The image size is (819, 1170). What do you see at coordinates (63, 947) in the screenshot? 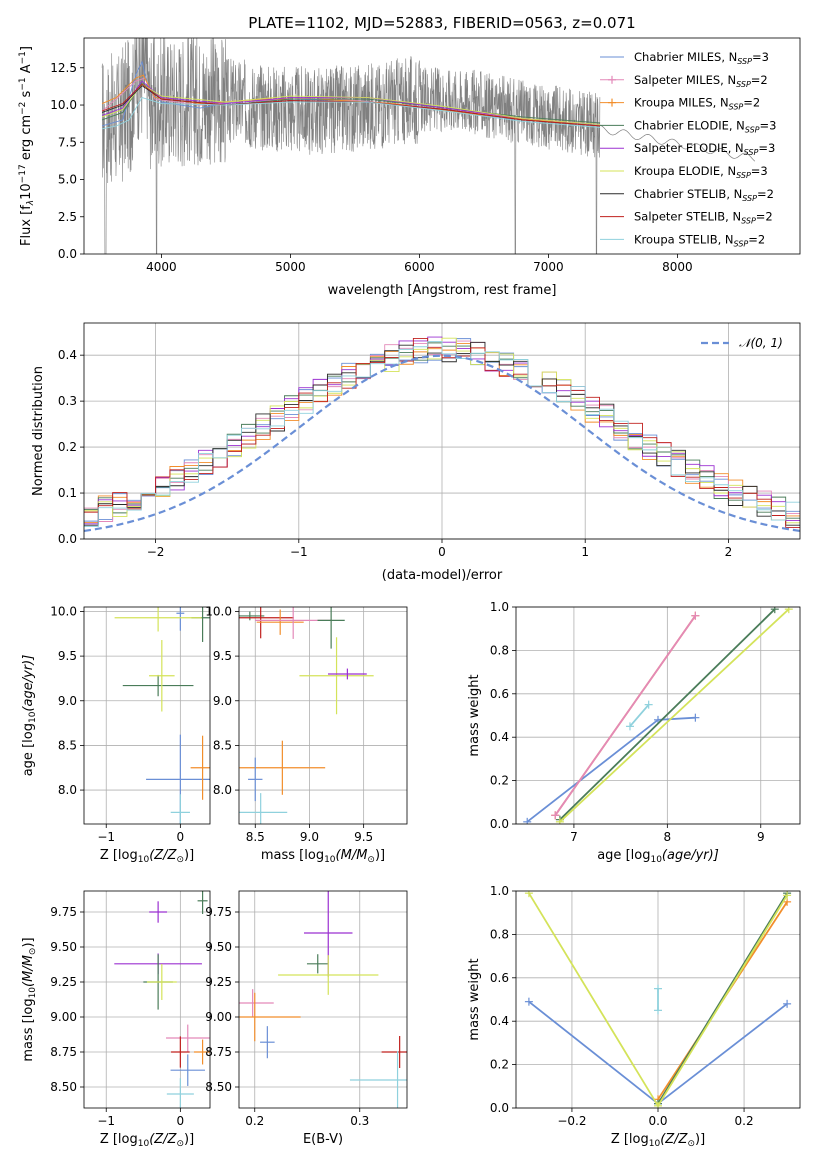
I see `y-tick-label: 9.50` at bounding box center [63, 947].